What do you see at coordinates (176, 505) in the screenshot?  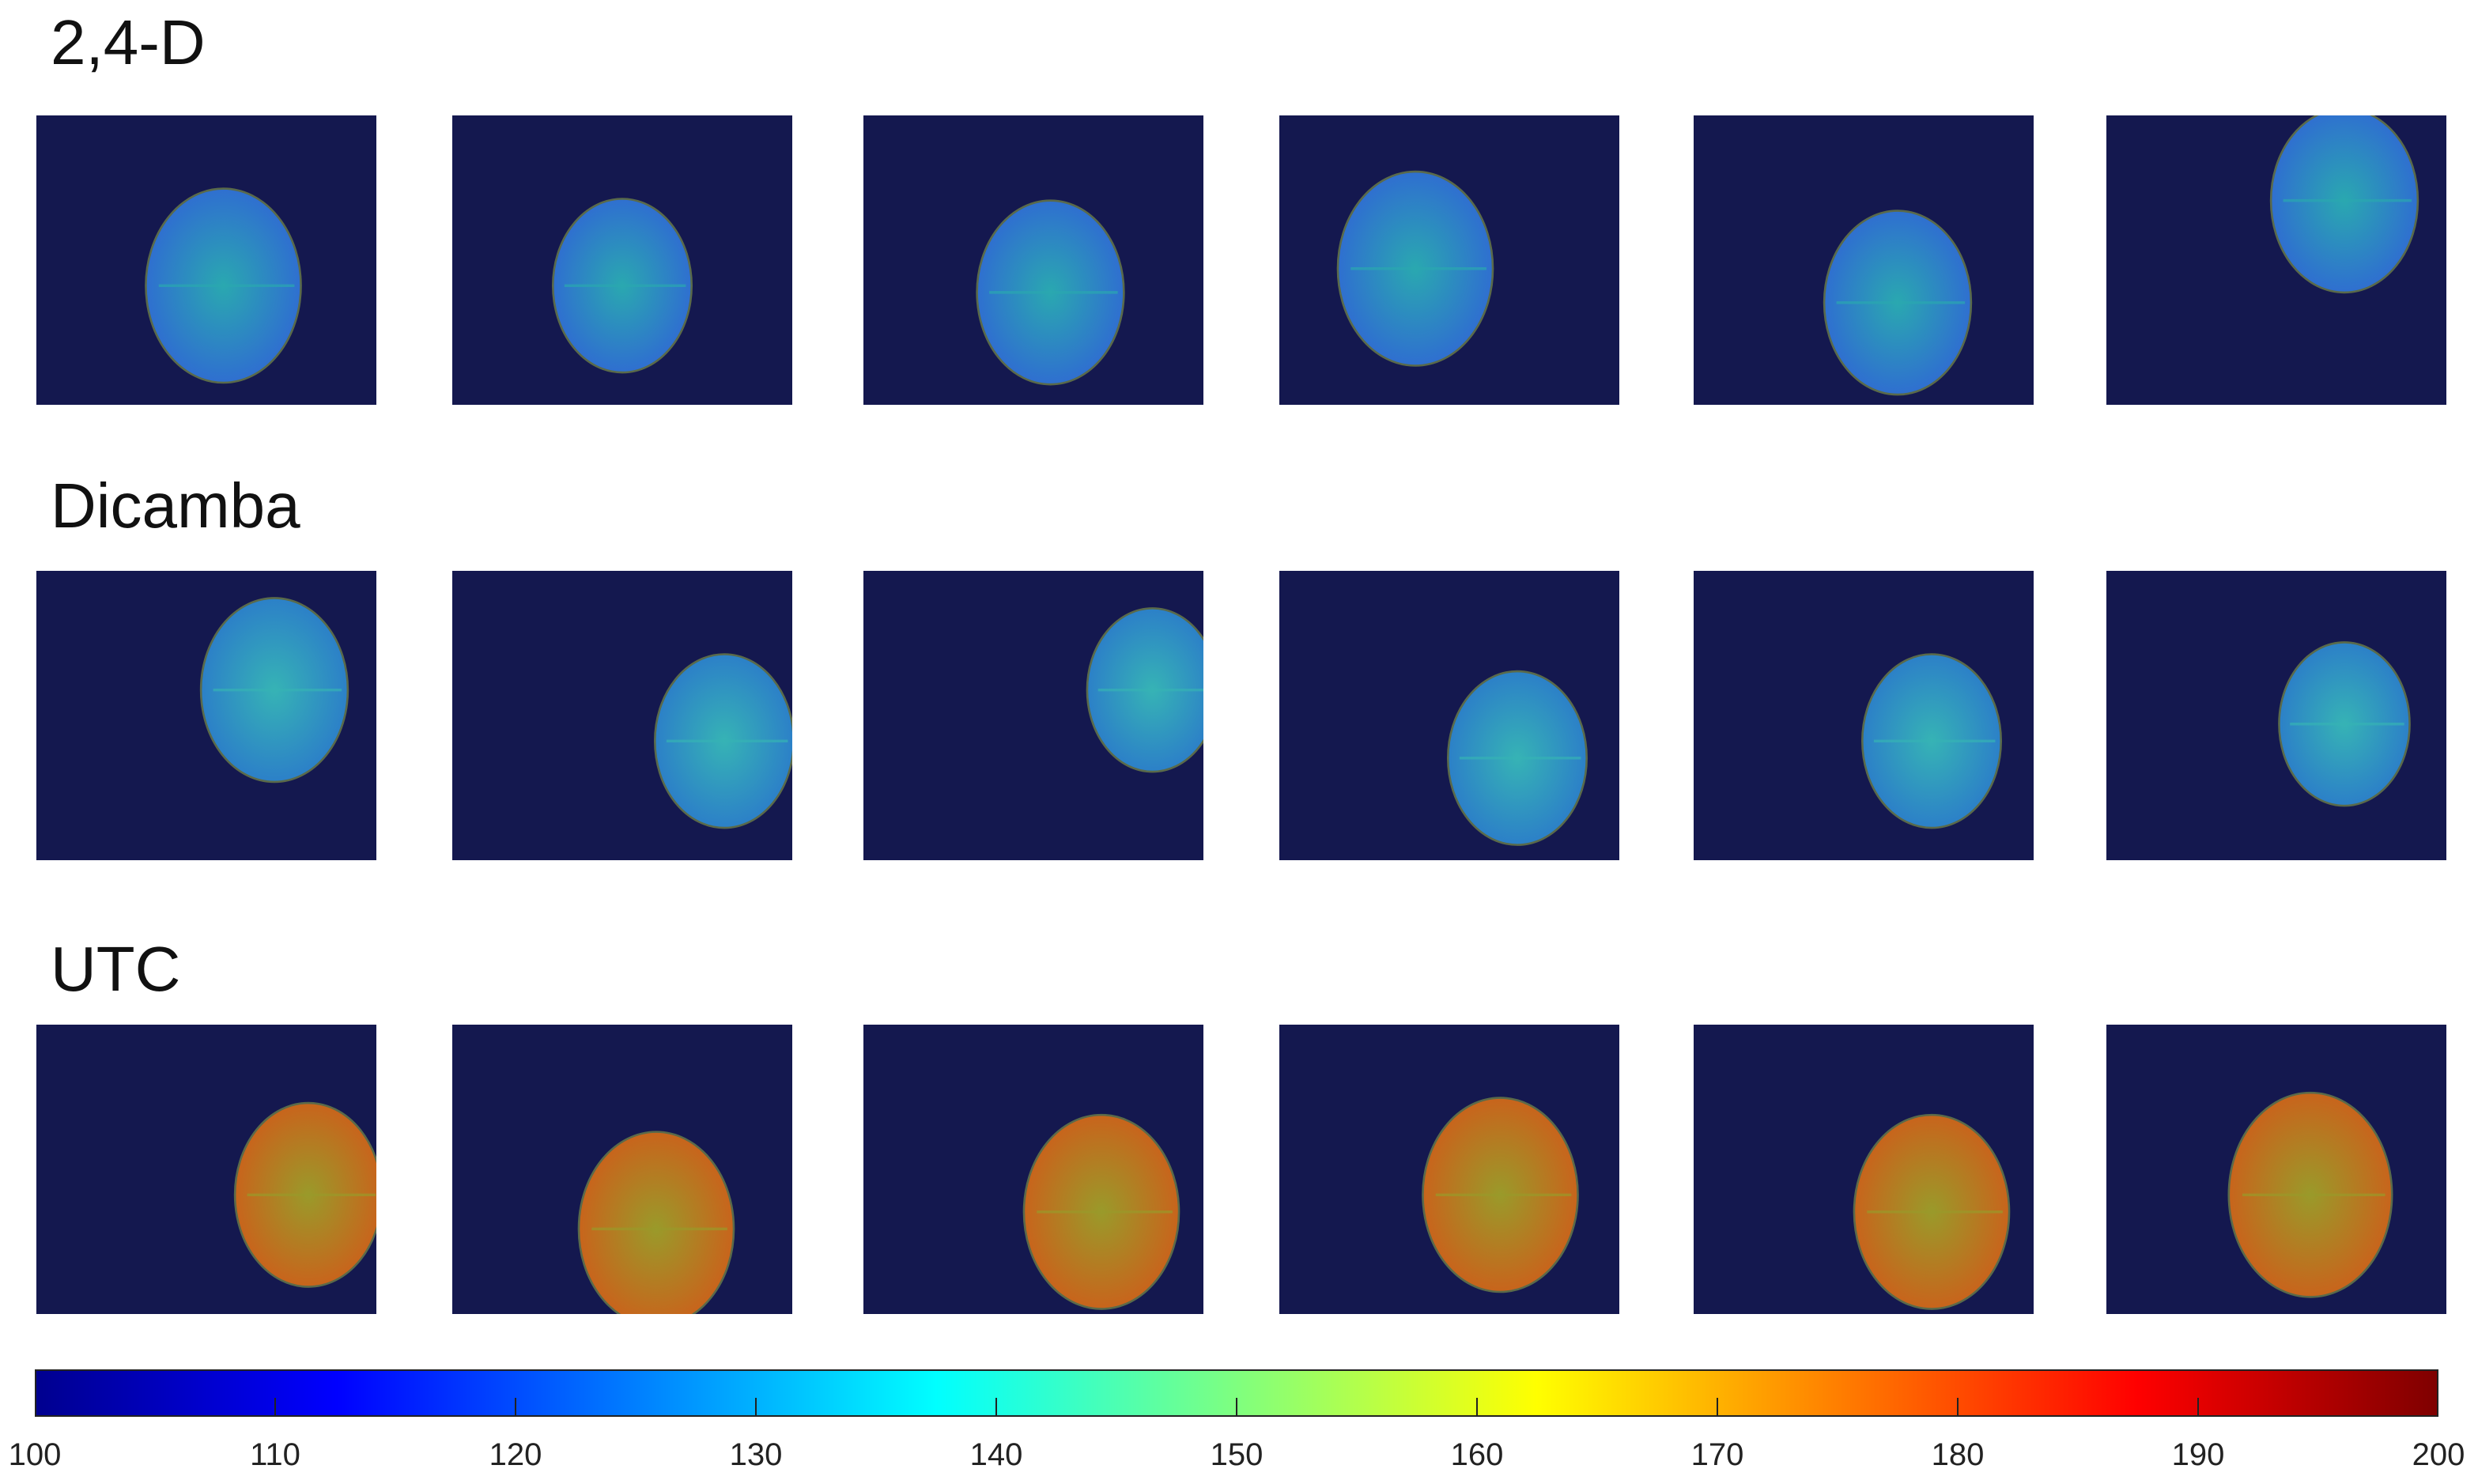 I see `row-title-dicamba: Dicamba` at bounding box center [176, 505].